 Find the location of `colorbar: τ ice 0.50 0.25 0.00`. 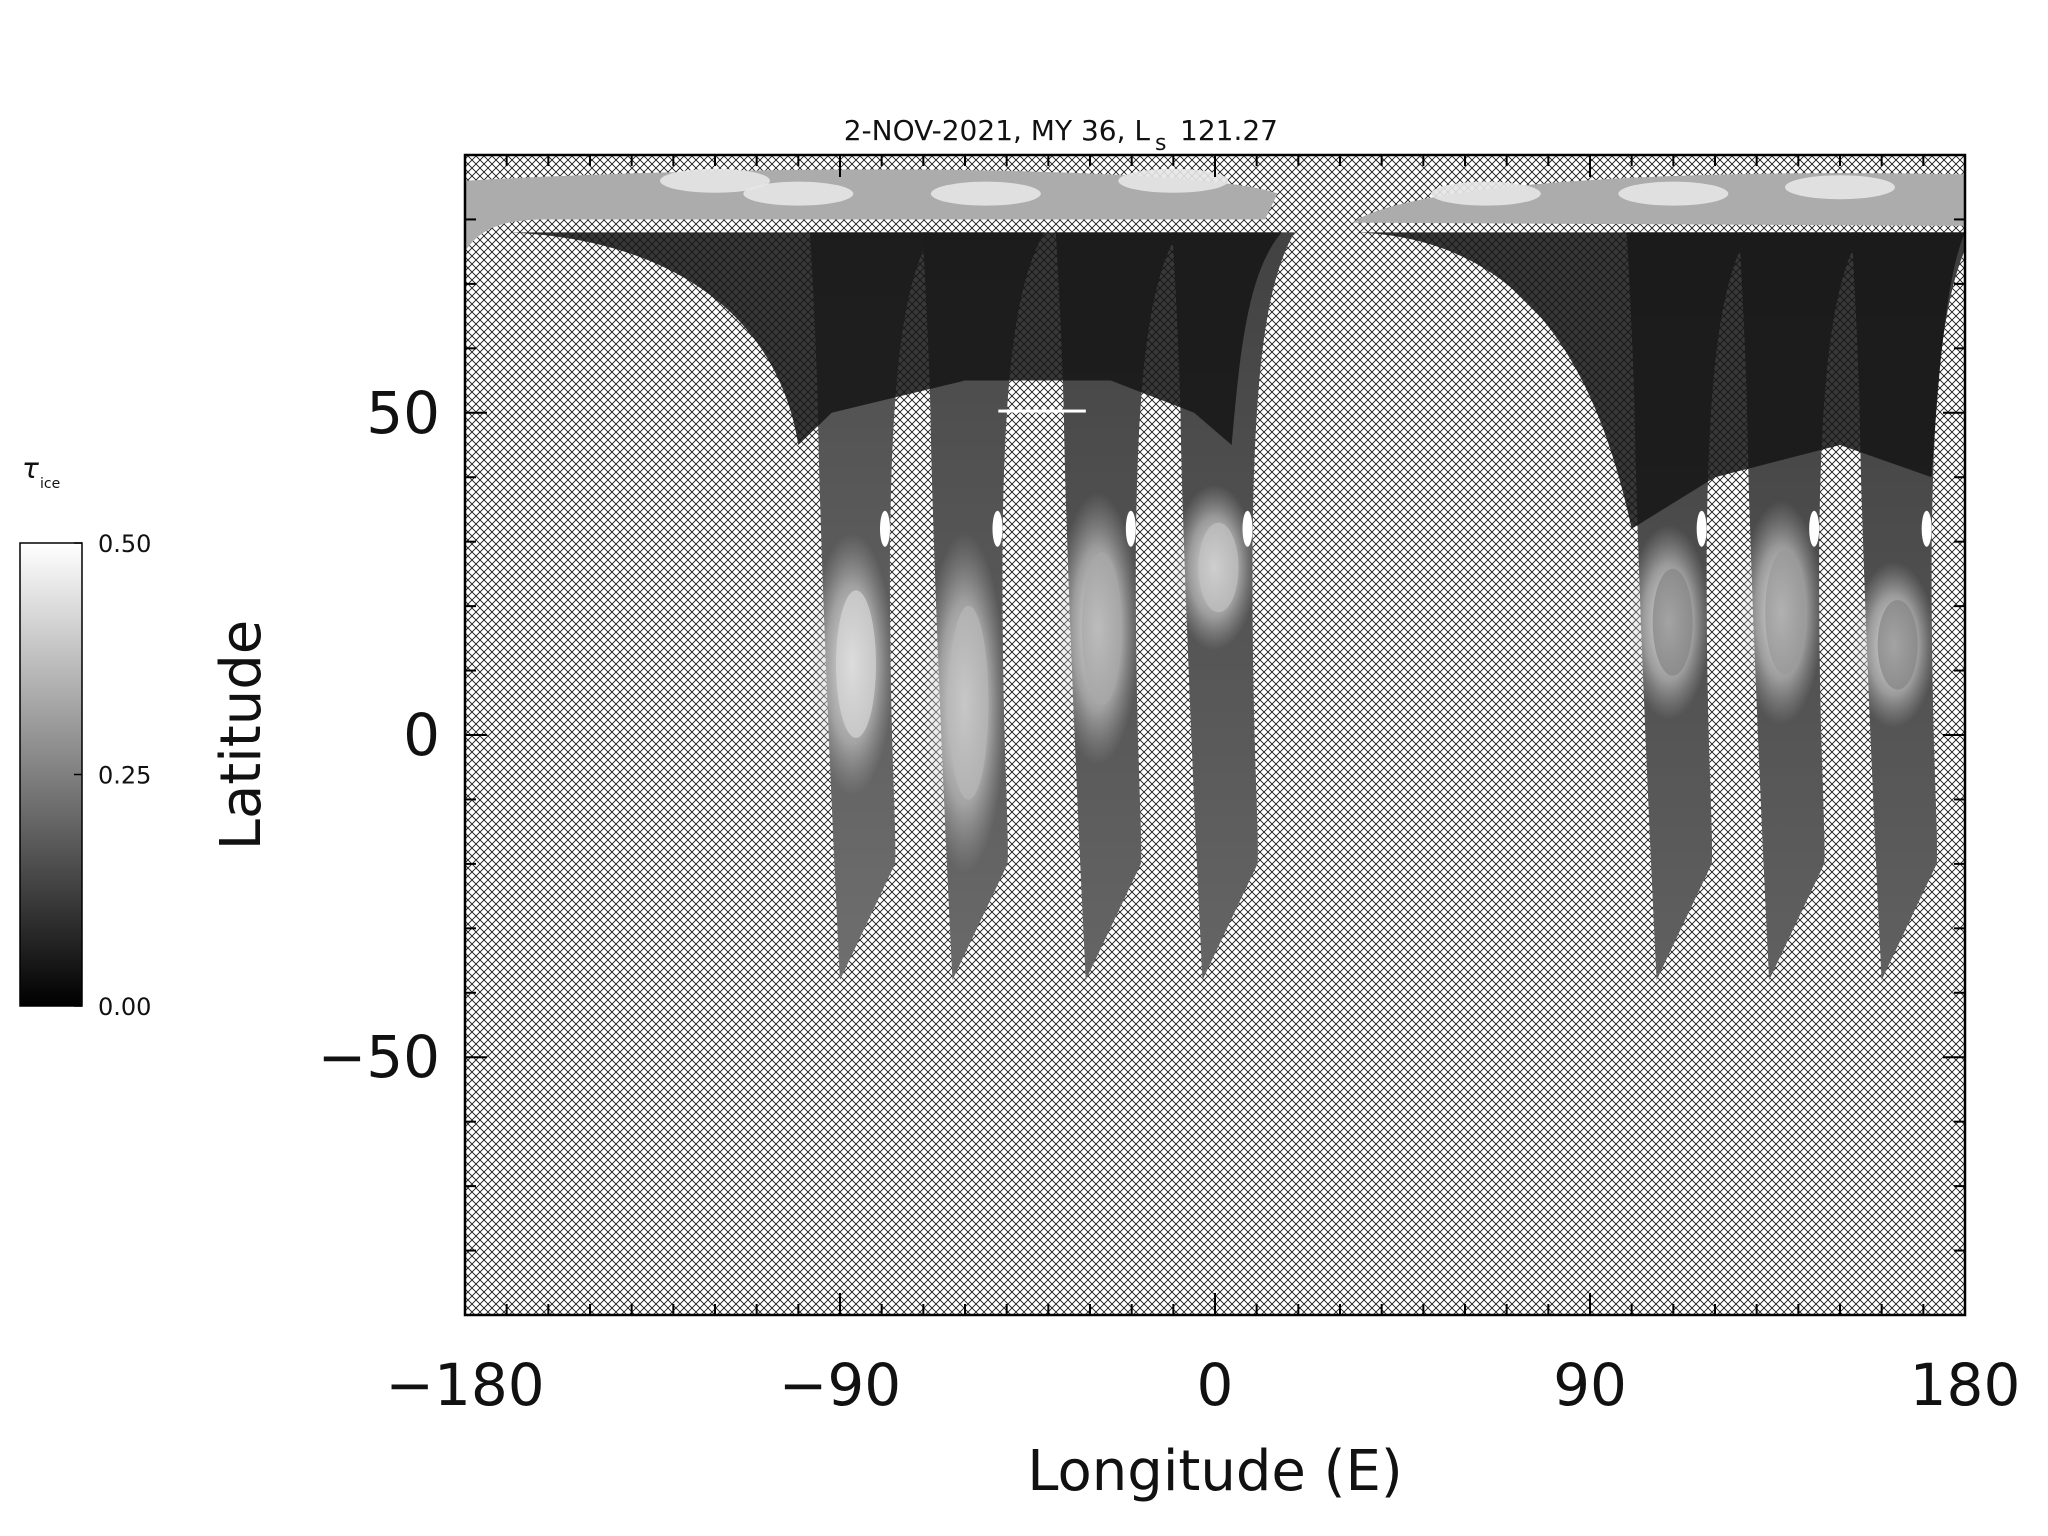

colorbar: τ ice 0.50 0.25 0.00 is located at coordinates (85, 736).